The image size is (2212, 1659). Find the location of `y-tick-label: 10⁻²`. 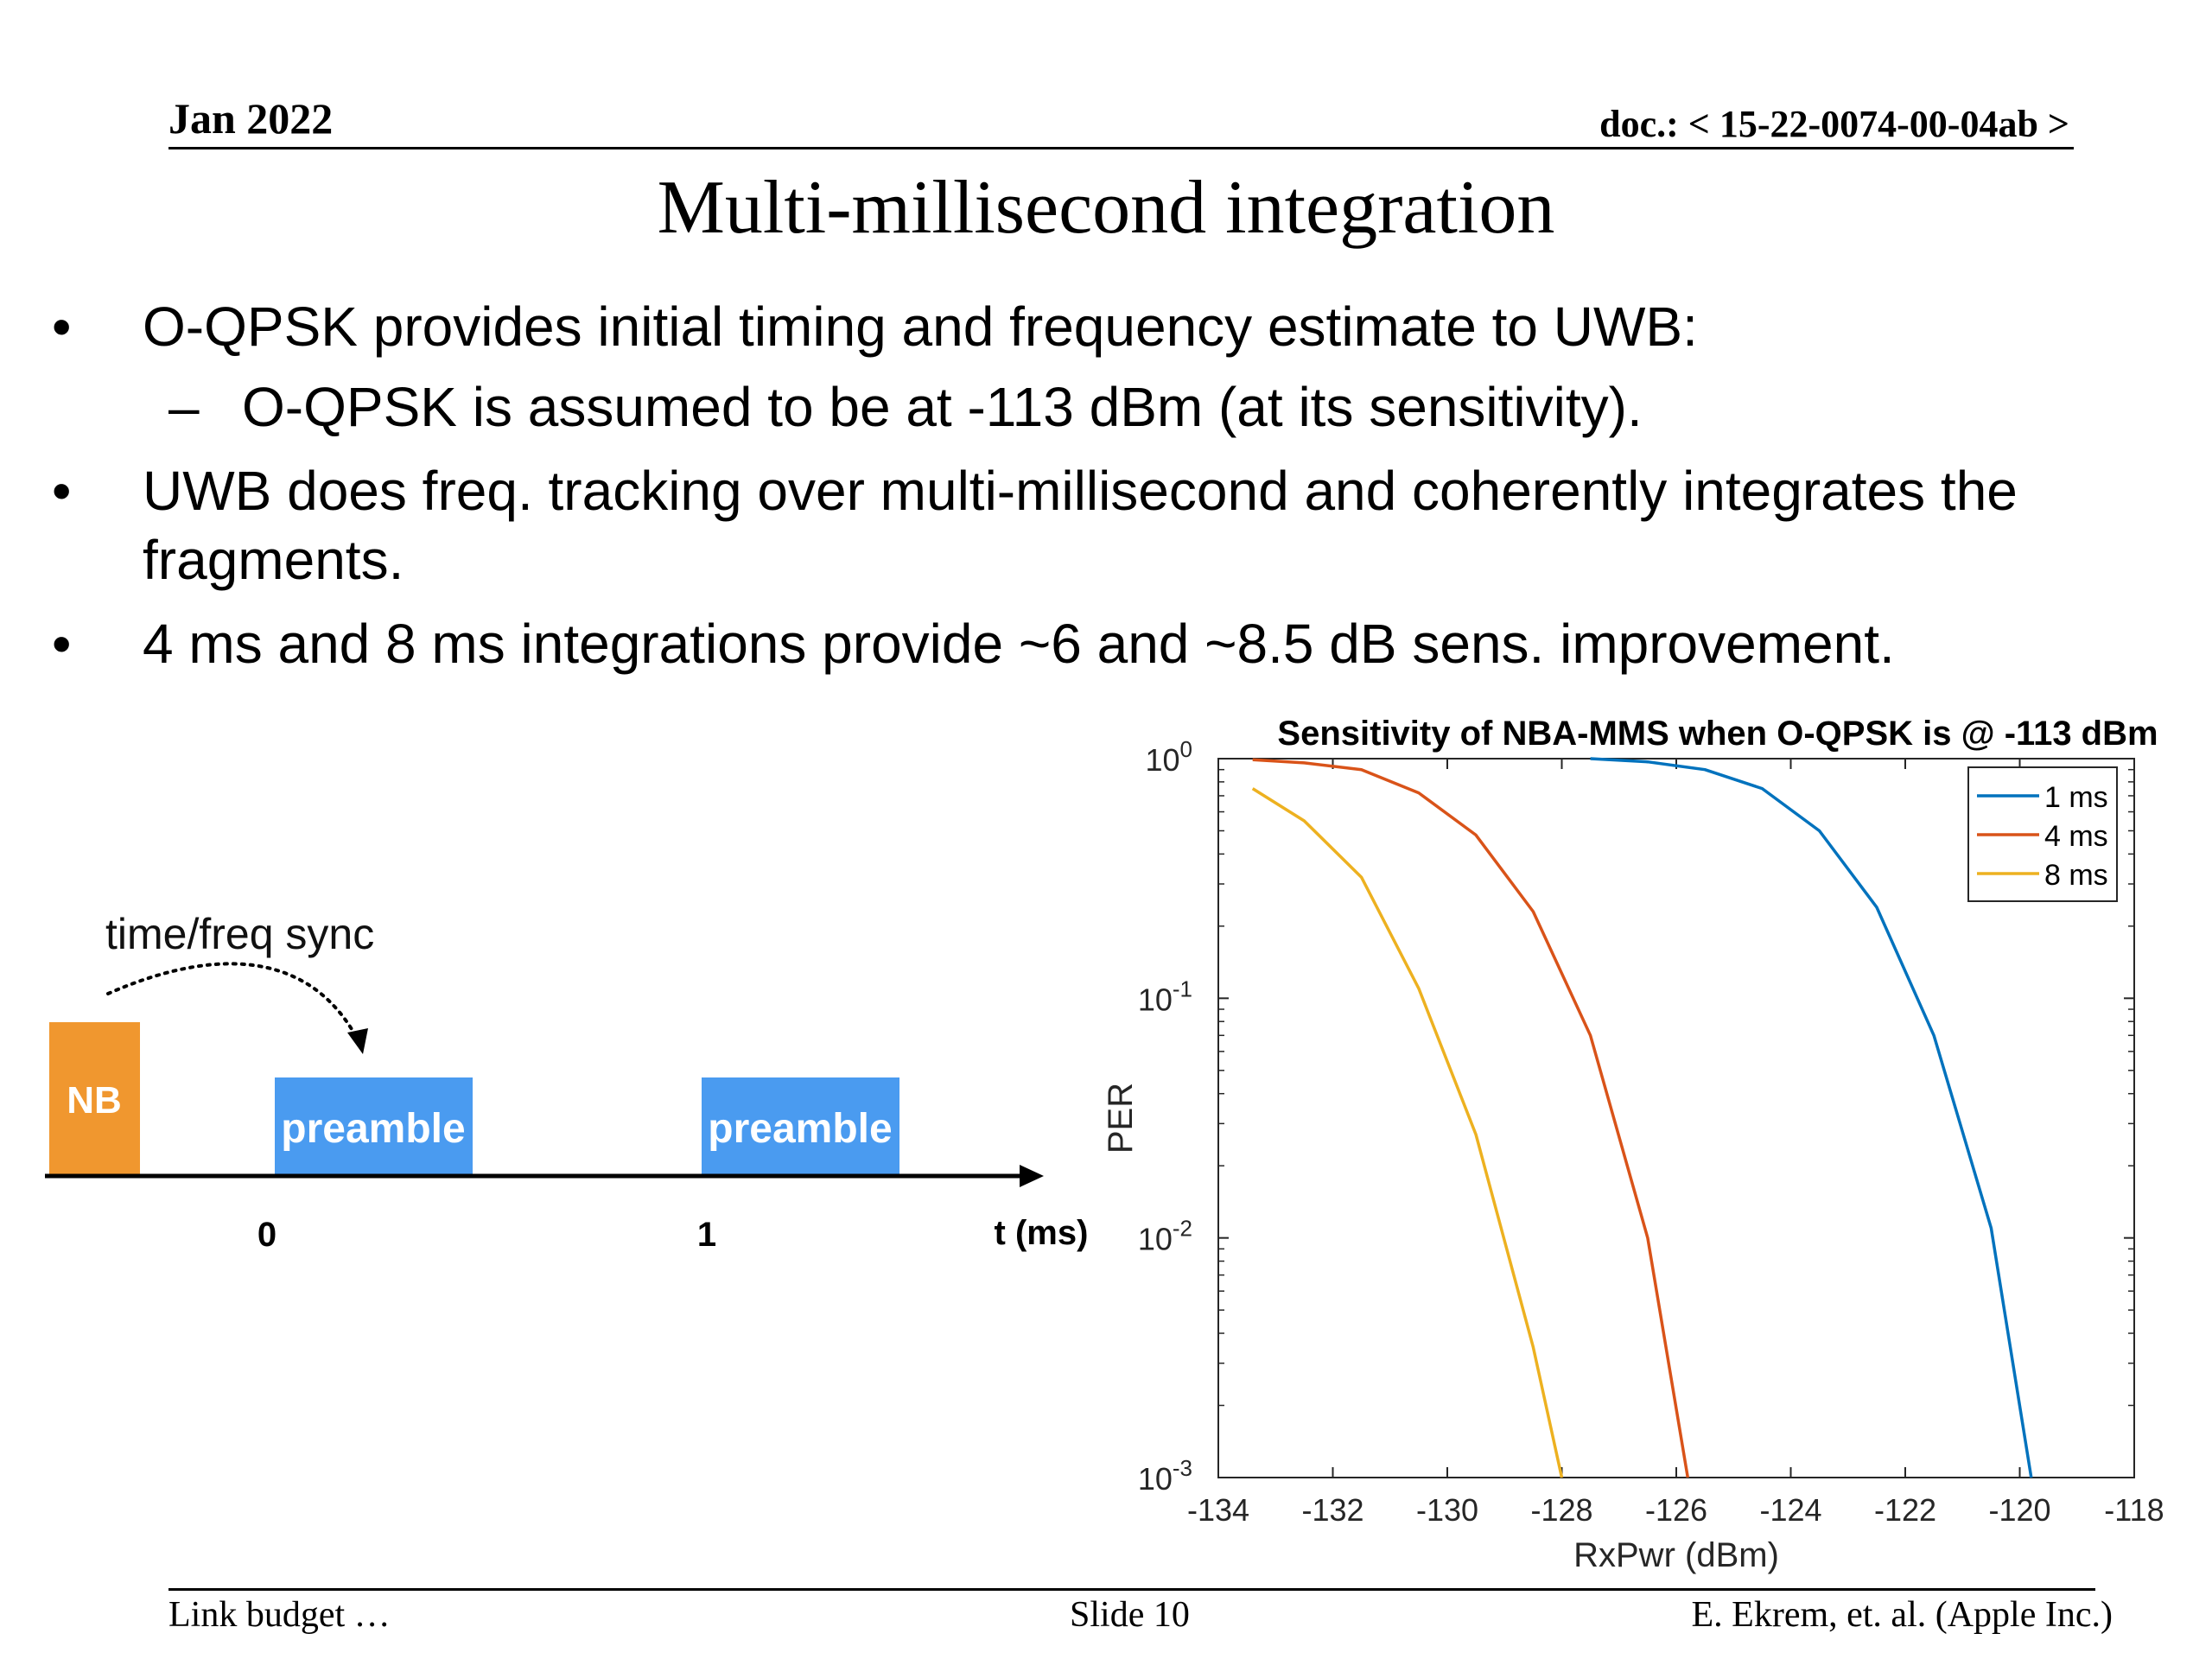

y-tick-label: 10⁻² is located at coordinates (1165, 1236).